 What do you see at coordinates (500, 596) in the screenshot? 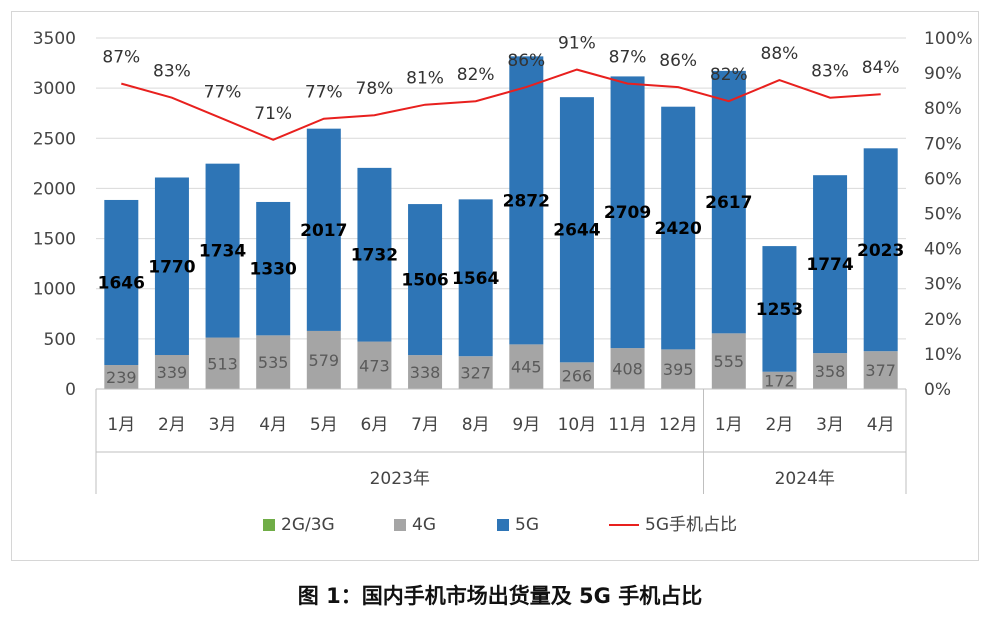
I see `figure-caption: 图 1：国内手机市场出货量及 5G 手机占比` at bounding box center [500, 596].